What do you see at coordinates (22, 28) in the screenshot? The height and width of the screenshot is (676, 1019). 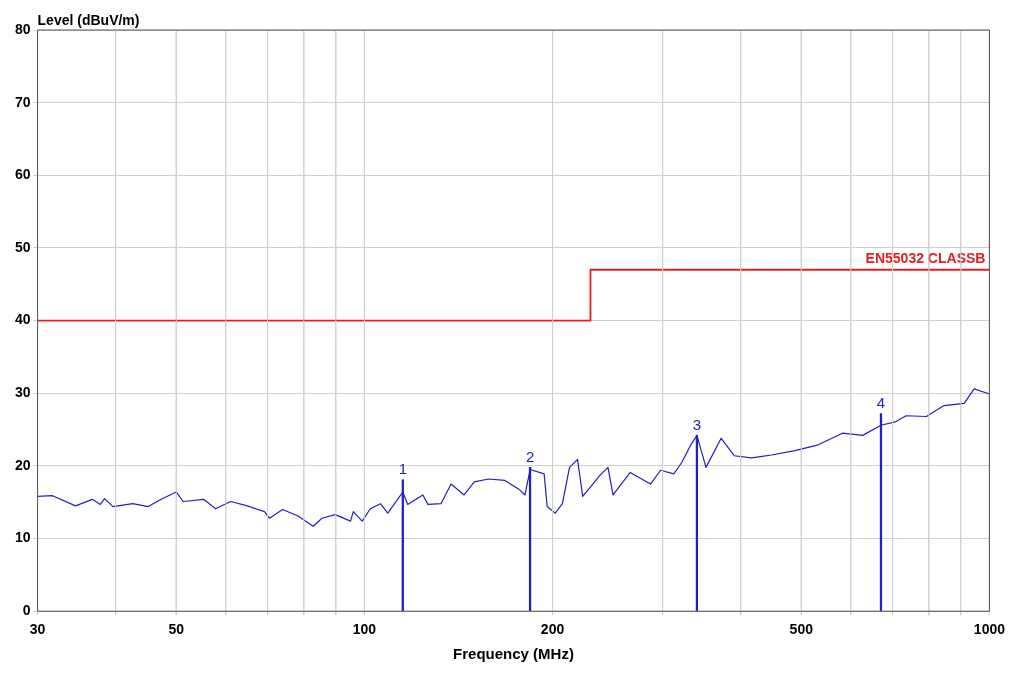 I see `y-tick-label: 80` at bounding box center [22, 28].